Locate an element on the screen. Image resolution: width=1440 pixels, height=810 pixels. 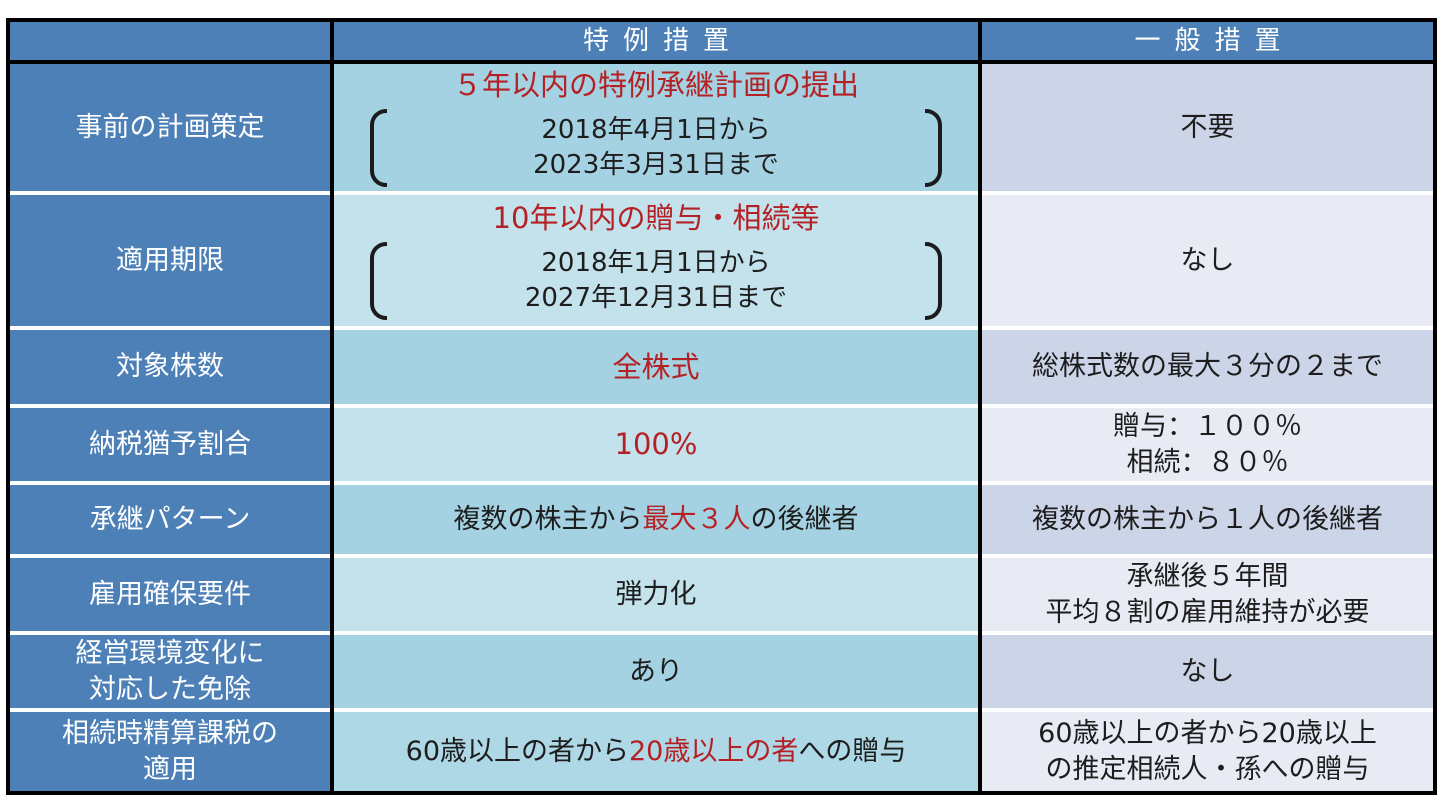
general-cell-planning: 不要 is located at coordinates (1207, 129).